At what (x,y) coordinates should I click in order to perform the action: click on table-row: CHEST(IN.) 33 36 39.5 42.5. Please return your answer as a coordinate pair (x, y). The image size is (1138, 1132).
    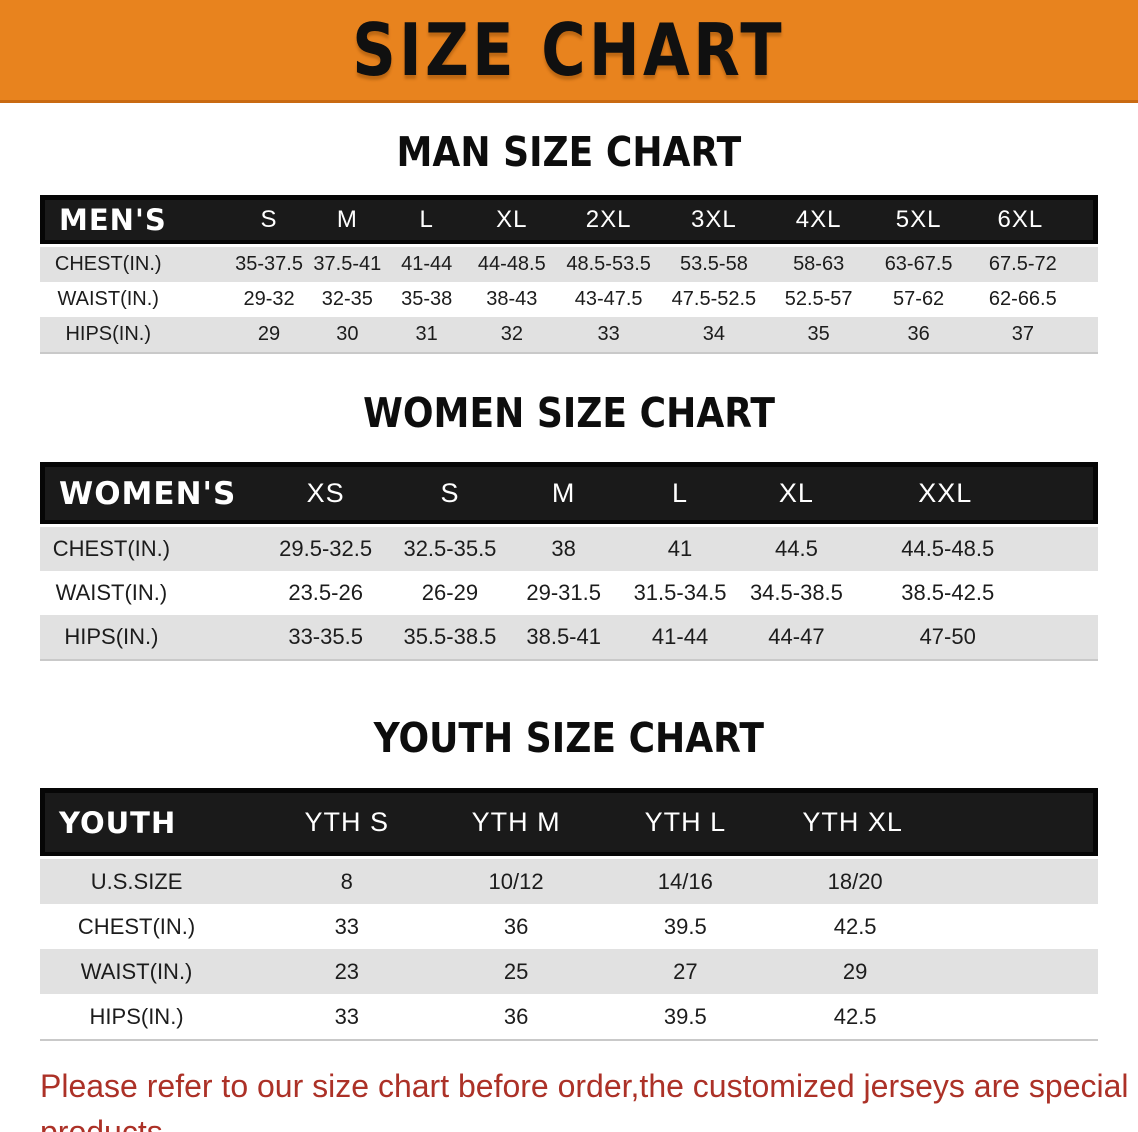
    Looking at the image, I should click on (569, 926).